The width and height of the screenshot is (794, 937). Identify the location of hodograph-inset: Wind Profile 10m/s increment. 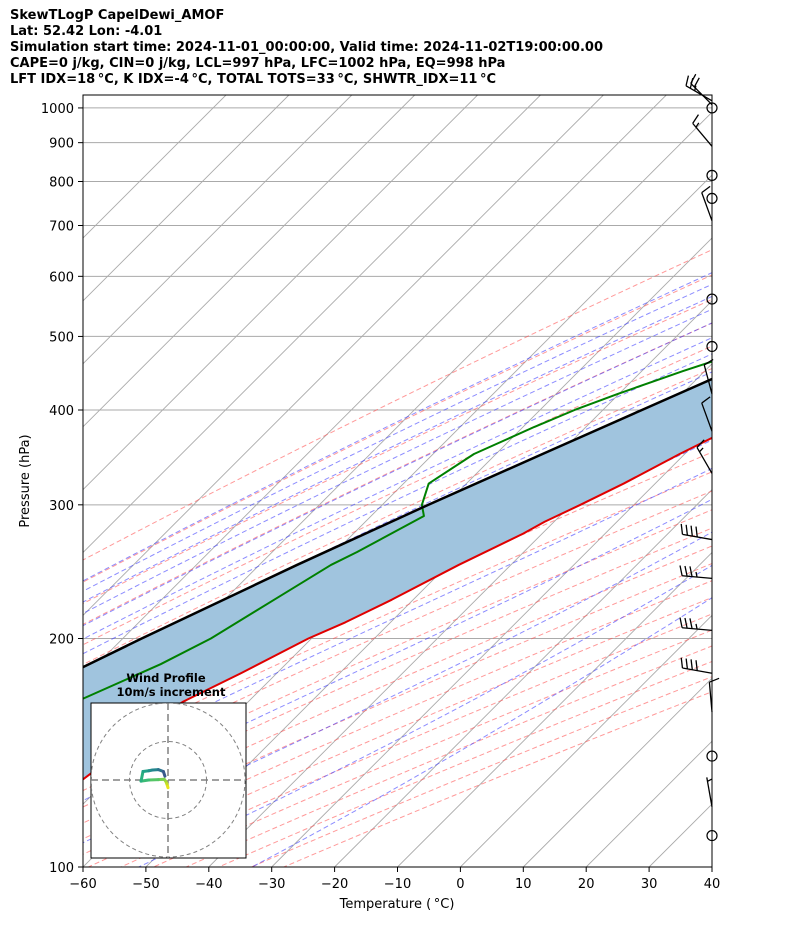
(168, 765).